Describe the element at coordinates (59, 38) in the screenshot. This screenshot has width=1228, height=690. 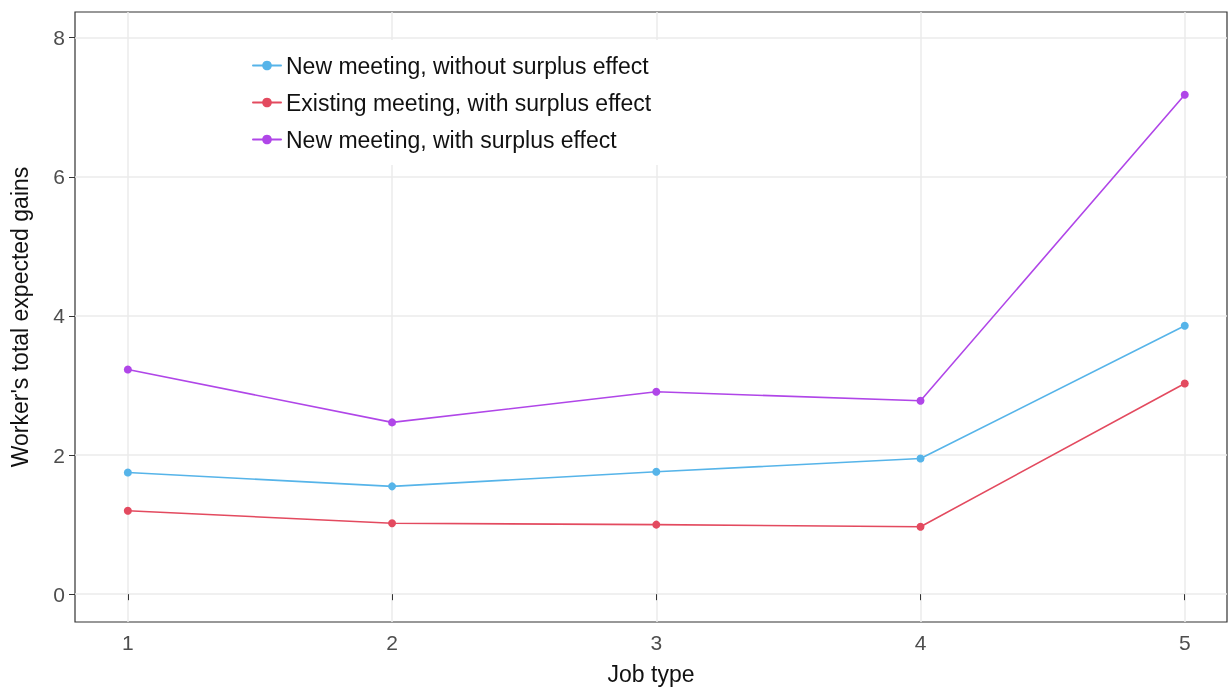
I see `y-tick-label: 8` at that location.